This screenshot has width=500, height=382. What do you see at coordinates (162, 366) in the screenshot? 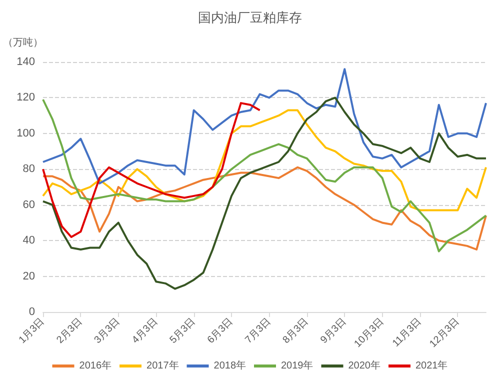
I see `legend-label: 2017年` at bounding box center [162, 366].